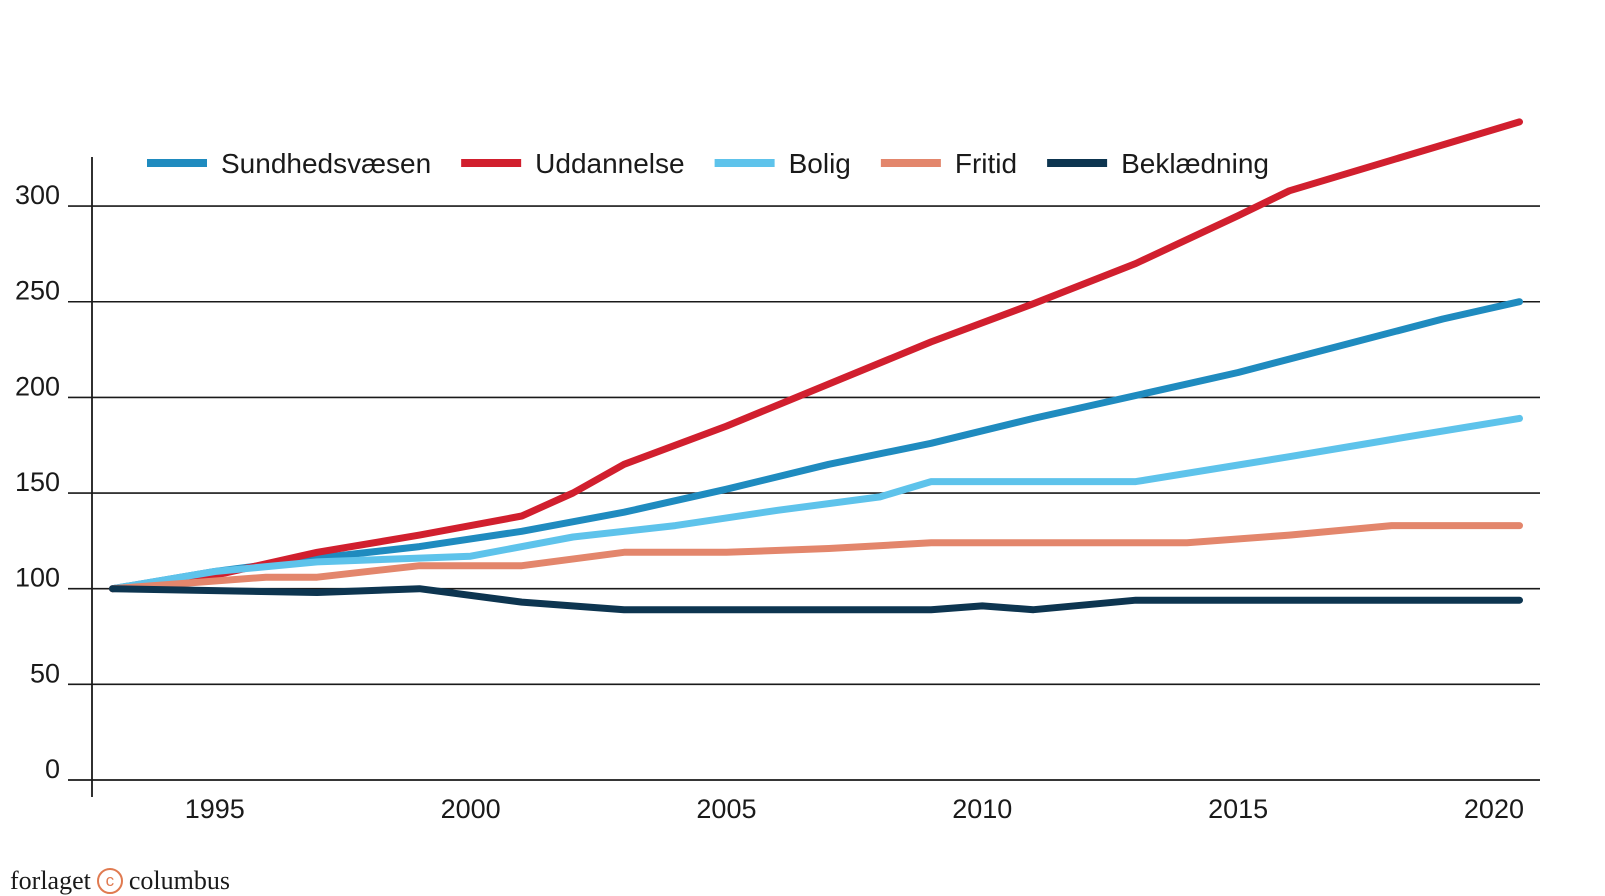 This screenshot has width=1605, height=896. I want to click on y-tick-label: 0, so click(52, 769).